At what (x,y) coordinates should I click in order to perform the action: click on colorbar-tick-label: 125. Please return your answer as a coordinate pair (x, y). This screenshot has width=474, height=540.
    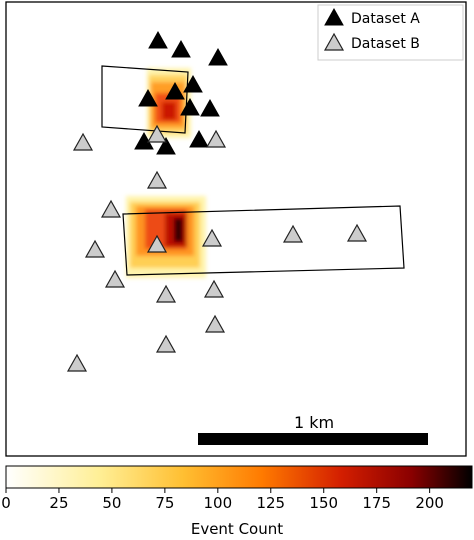
    Looking at the image, I should click on (270, 503).